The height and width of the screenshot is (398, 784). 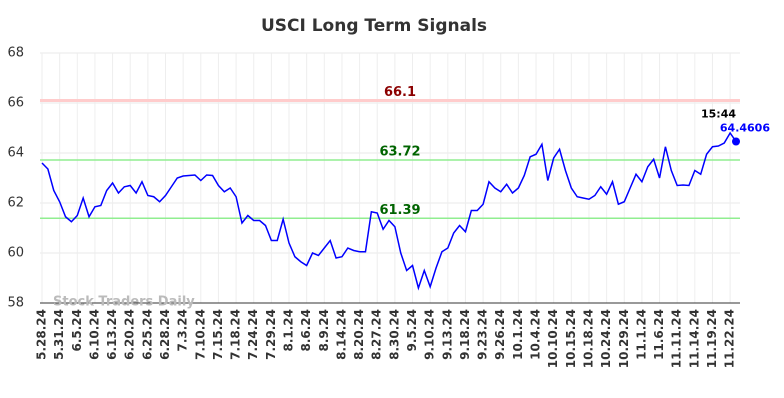 I want to click on x-tick-label: 10.15.24, so click(x=571, y=338).